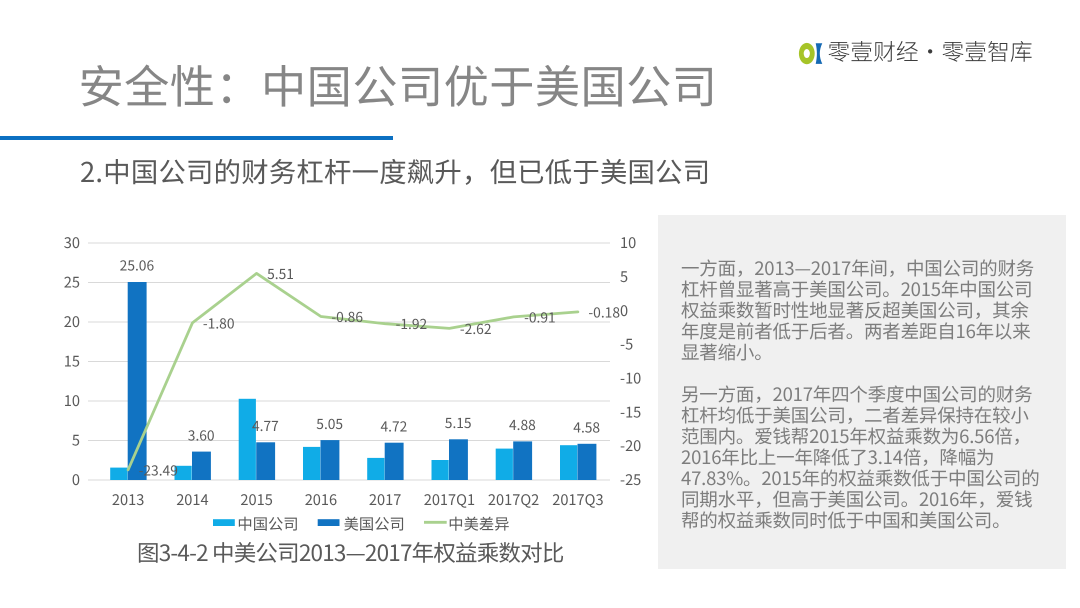  Describe the element at coordinates (412, 323) in the screenshot. I see `svg-text: -1.92` at that location.